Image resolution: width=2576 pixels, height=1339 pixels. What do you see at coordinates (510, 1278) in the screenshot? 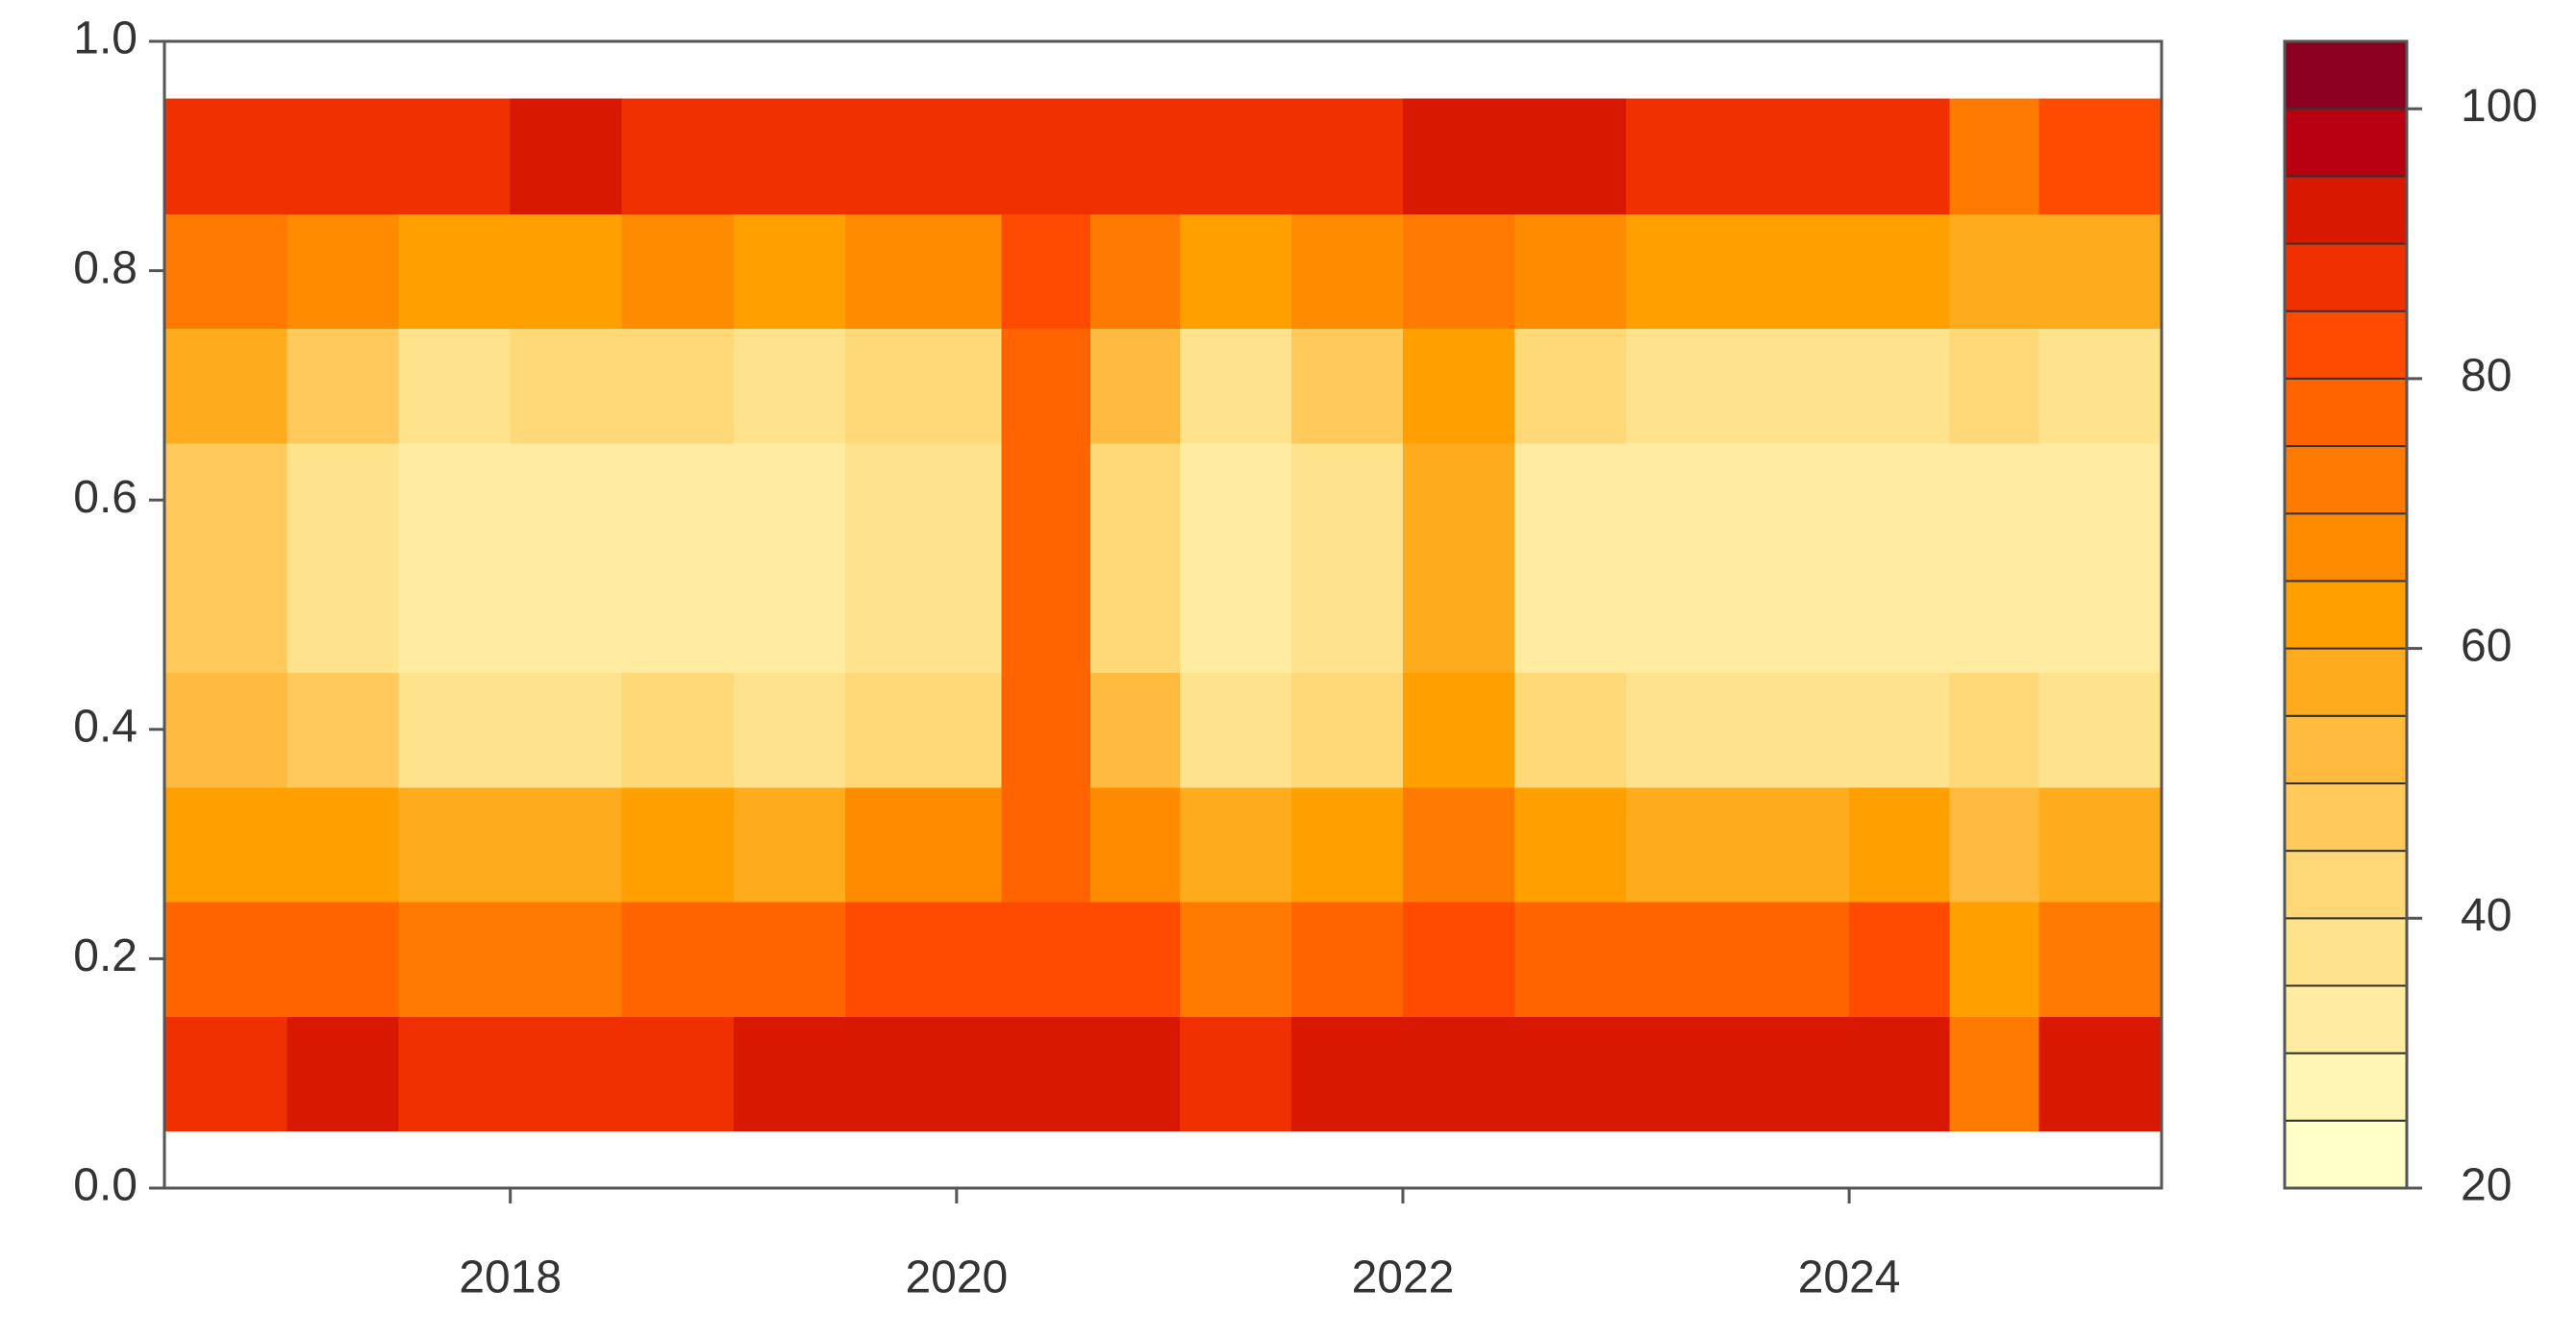
I see `x-tick-label: 2018` at bounding box center [510, 1278].